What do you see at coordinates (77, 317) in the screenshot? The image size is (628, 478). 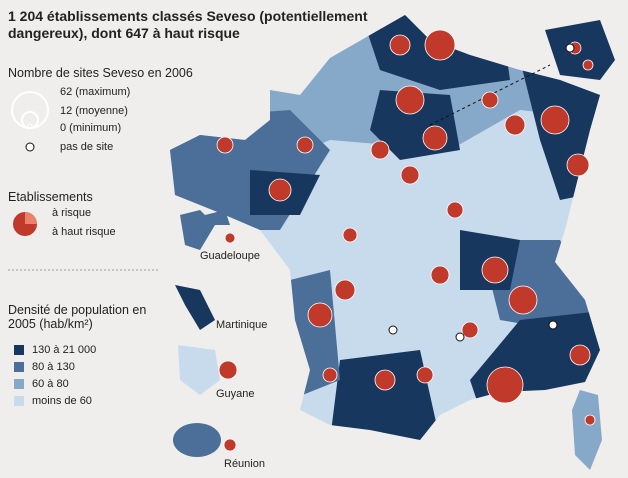 I see `density-title: Densité de population en 2005 (hab/km²)` at bounding box center [77, 317].